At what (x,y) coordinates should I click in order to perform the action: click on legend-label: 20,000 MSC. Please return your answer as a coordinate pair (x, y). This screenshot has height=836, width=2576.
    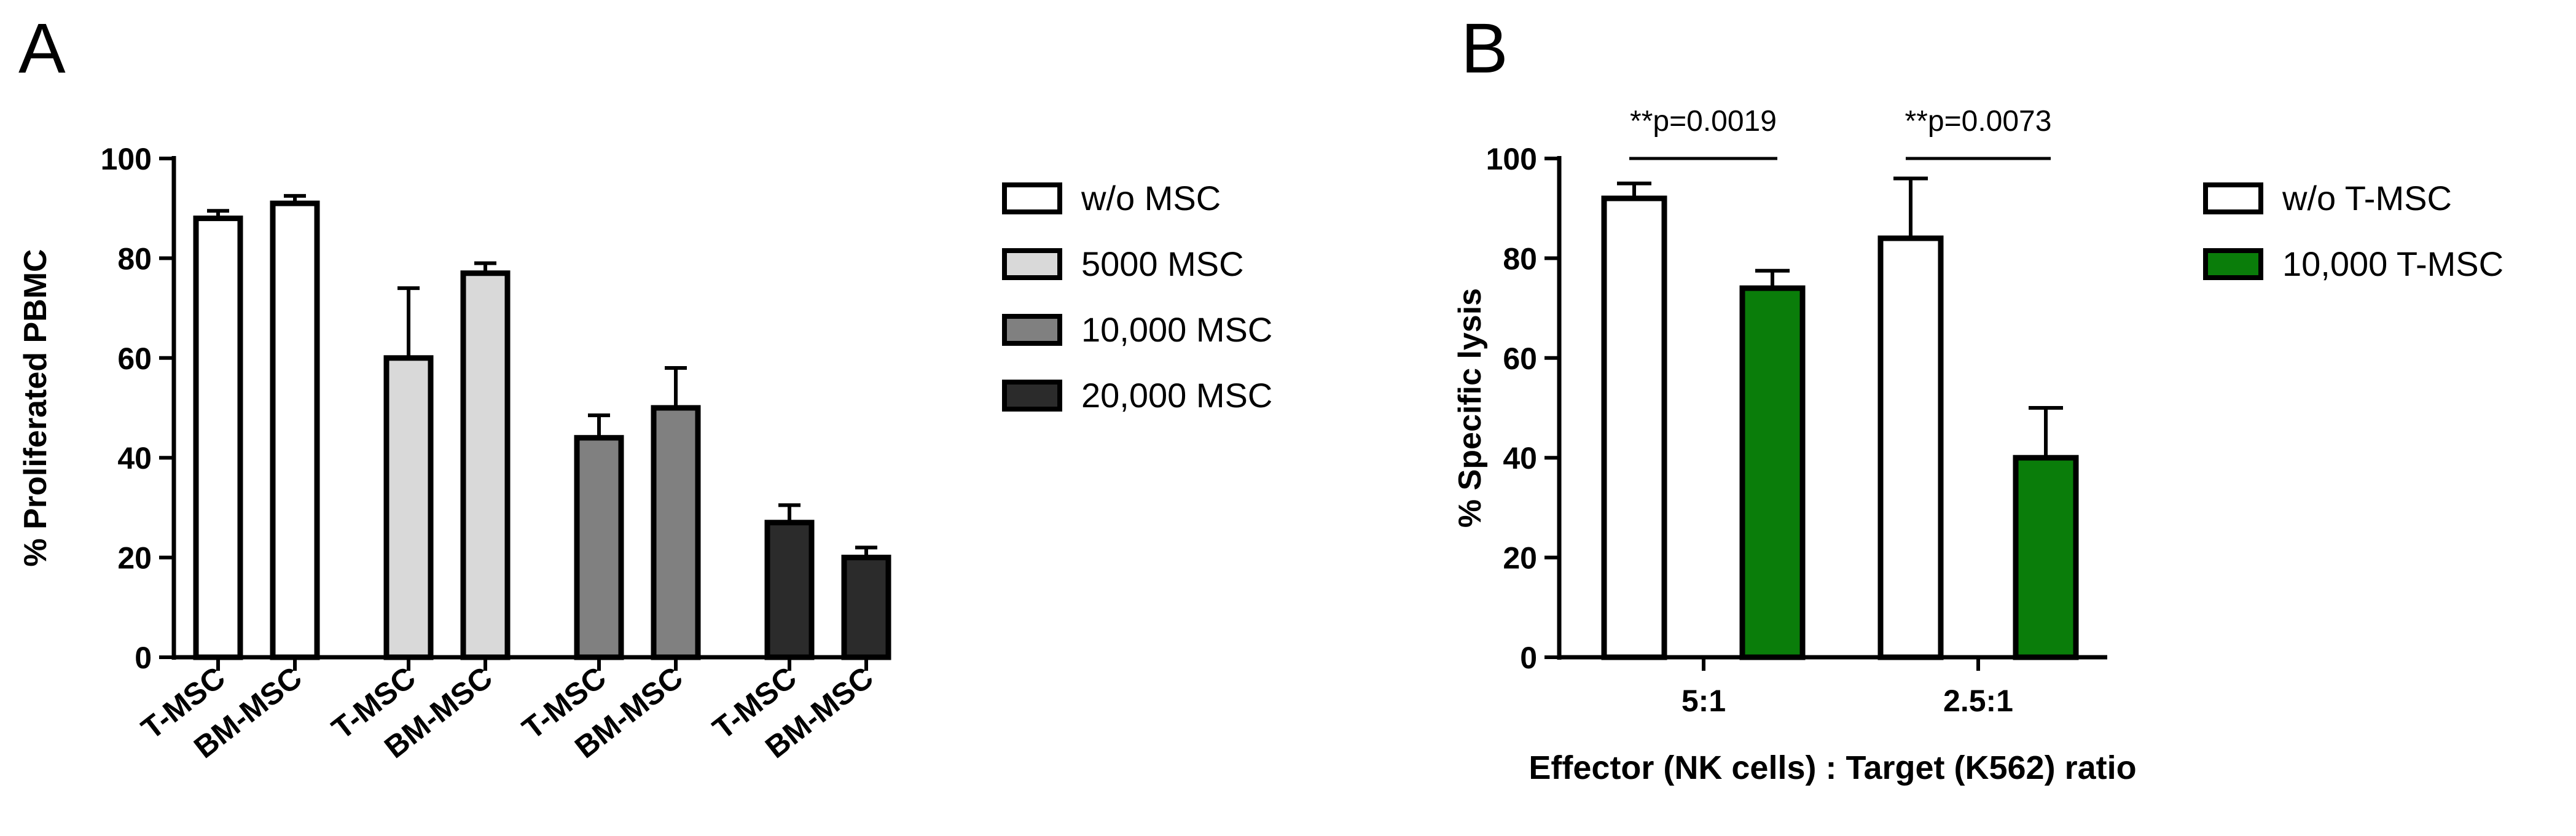
    Looking at the image, I should click on (1176, 395).